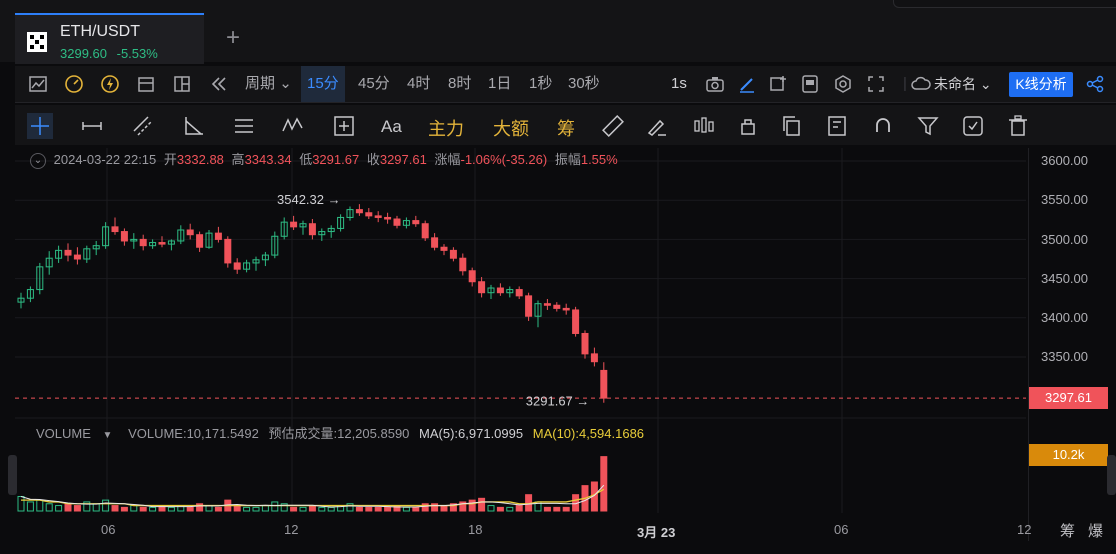  Describe the element at coordinates (565, 84) in the screenshot. I see `chart-toolbar: 周期 ⌄ 15分 45分 4时 8时 1日 1秒 30秒 1s | 未命名 ⌄` at that location.